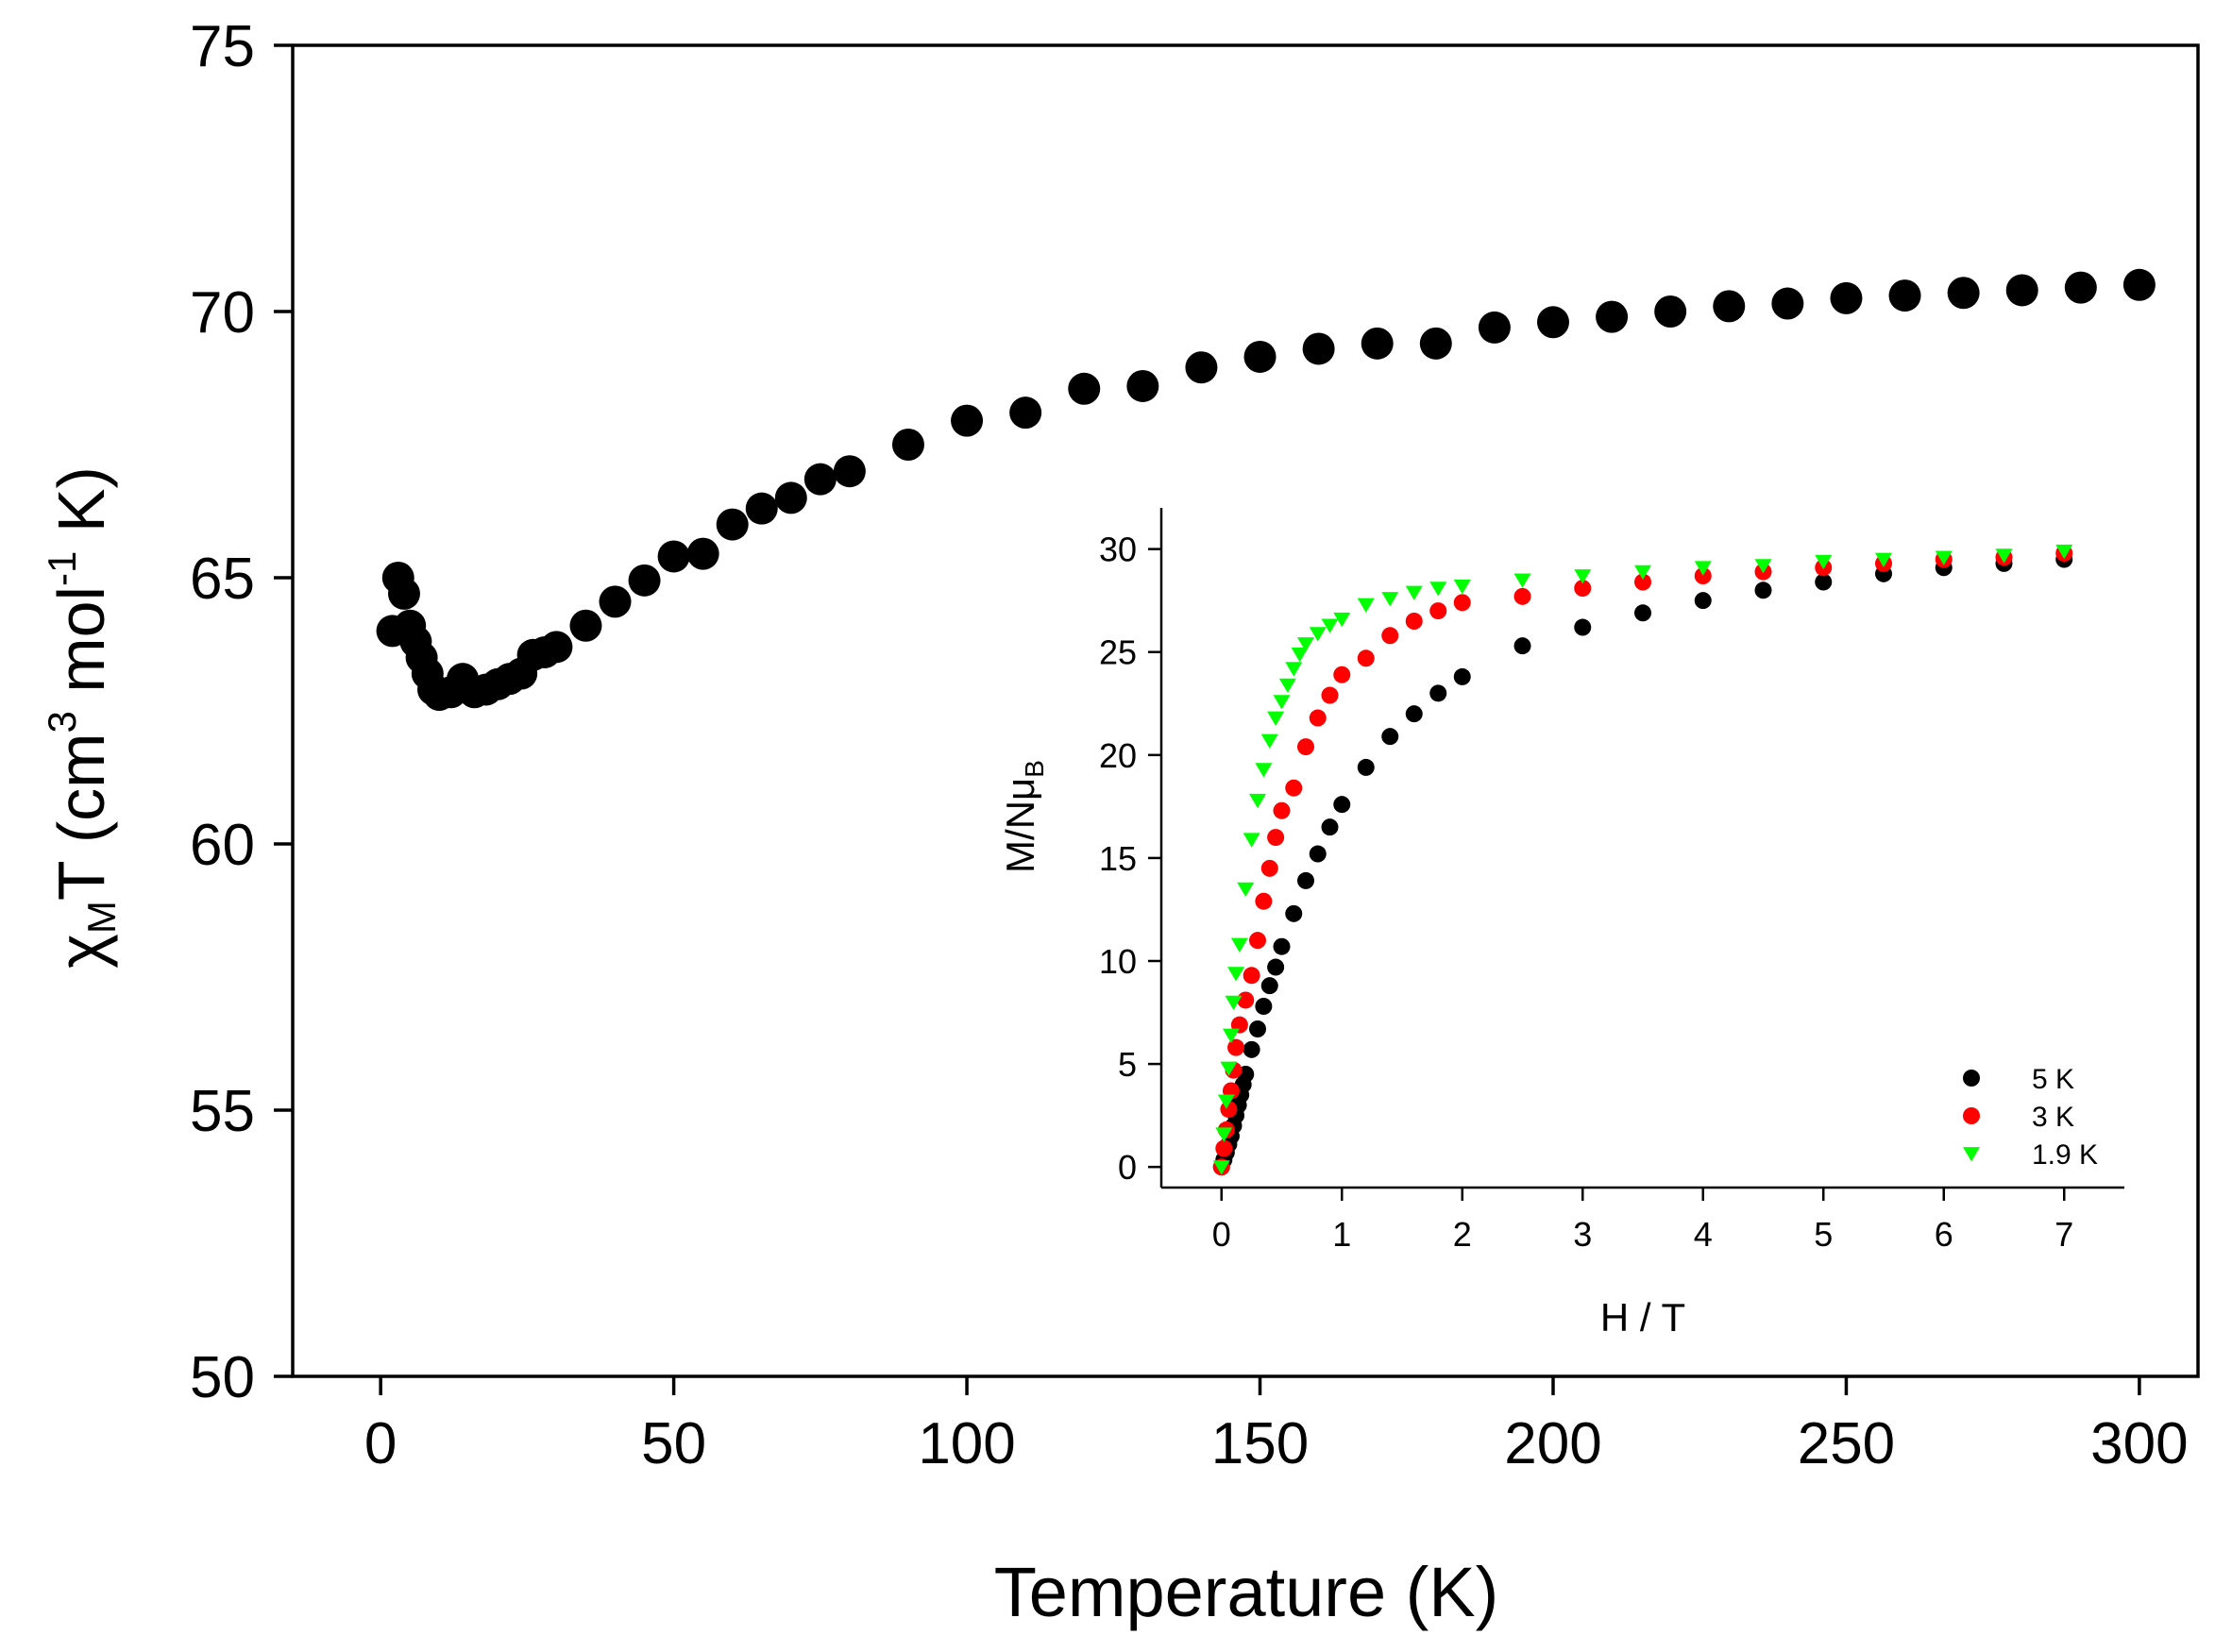 The width and height of the screenshot is (2215, 1652). What do you see at coordinates (223, 1377) in the screenshot?
I see `main-y-tick-label: 50` at bounding box center [223, 1377].